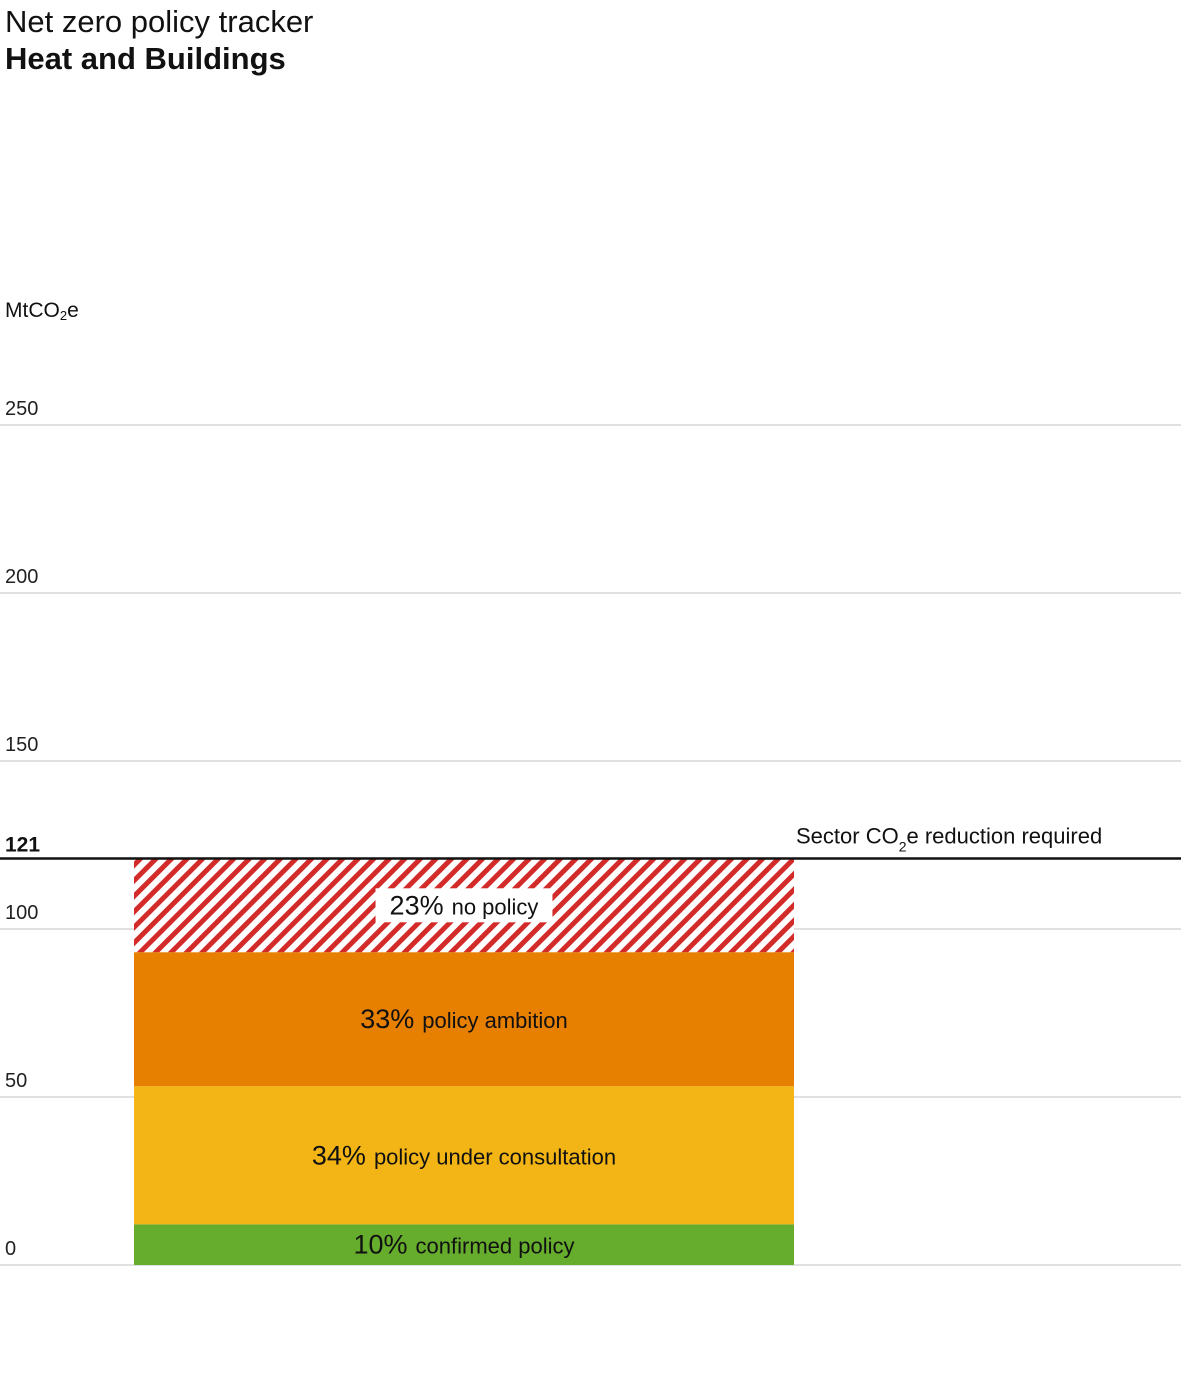 The image size is (1181, 1377). I want to click on segment-label: 34% policy under consultation, so click(464, 1155).